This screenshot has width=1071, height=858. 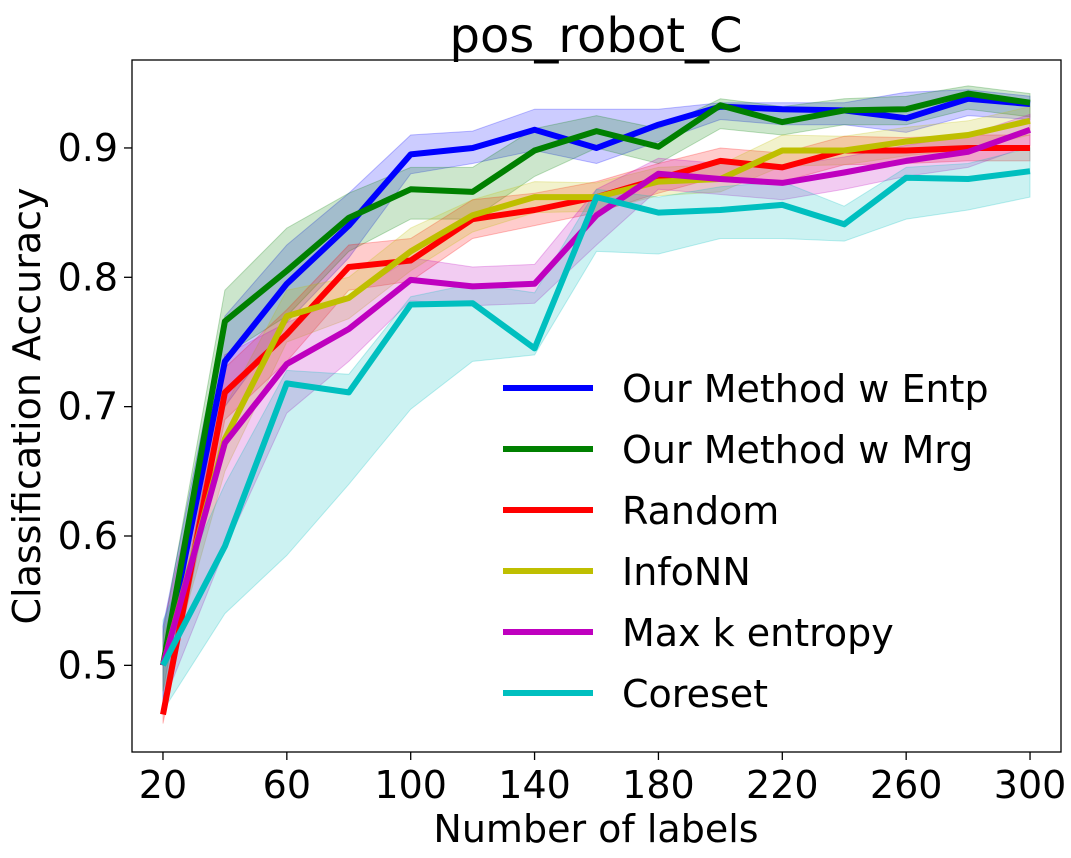 What do you see at coordinates (88, 665) in the screenshot?
I see `y-tick-label: 0.5` at bounding box center [88, 665].